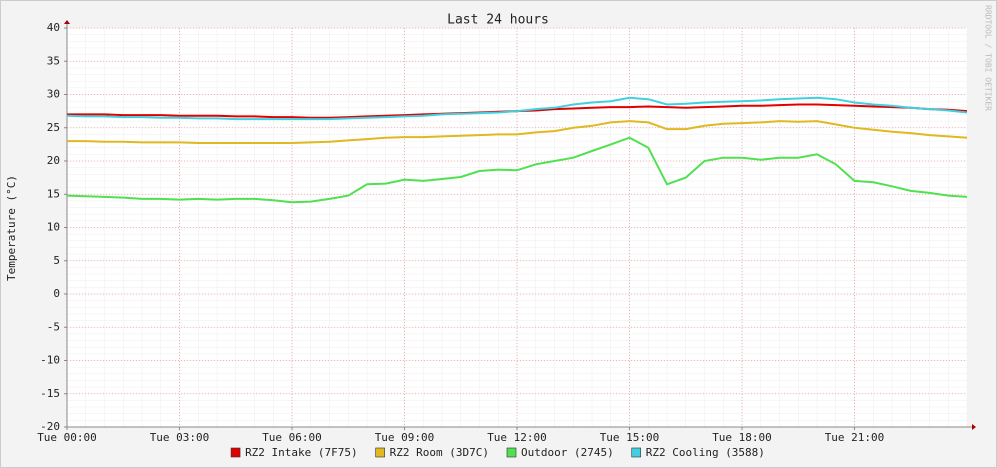 The width and height of the screenshot is (997, 468). I want to click on x-tick-label: Tue 12:00, so click(517, 437).